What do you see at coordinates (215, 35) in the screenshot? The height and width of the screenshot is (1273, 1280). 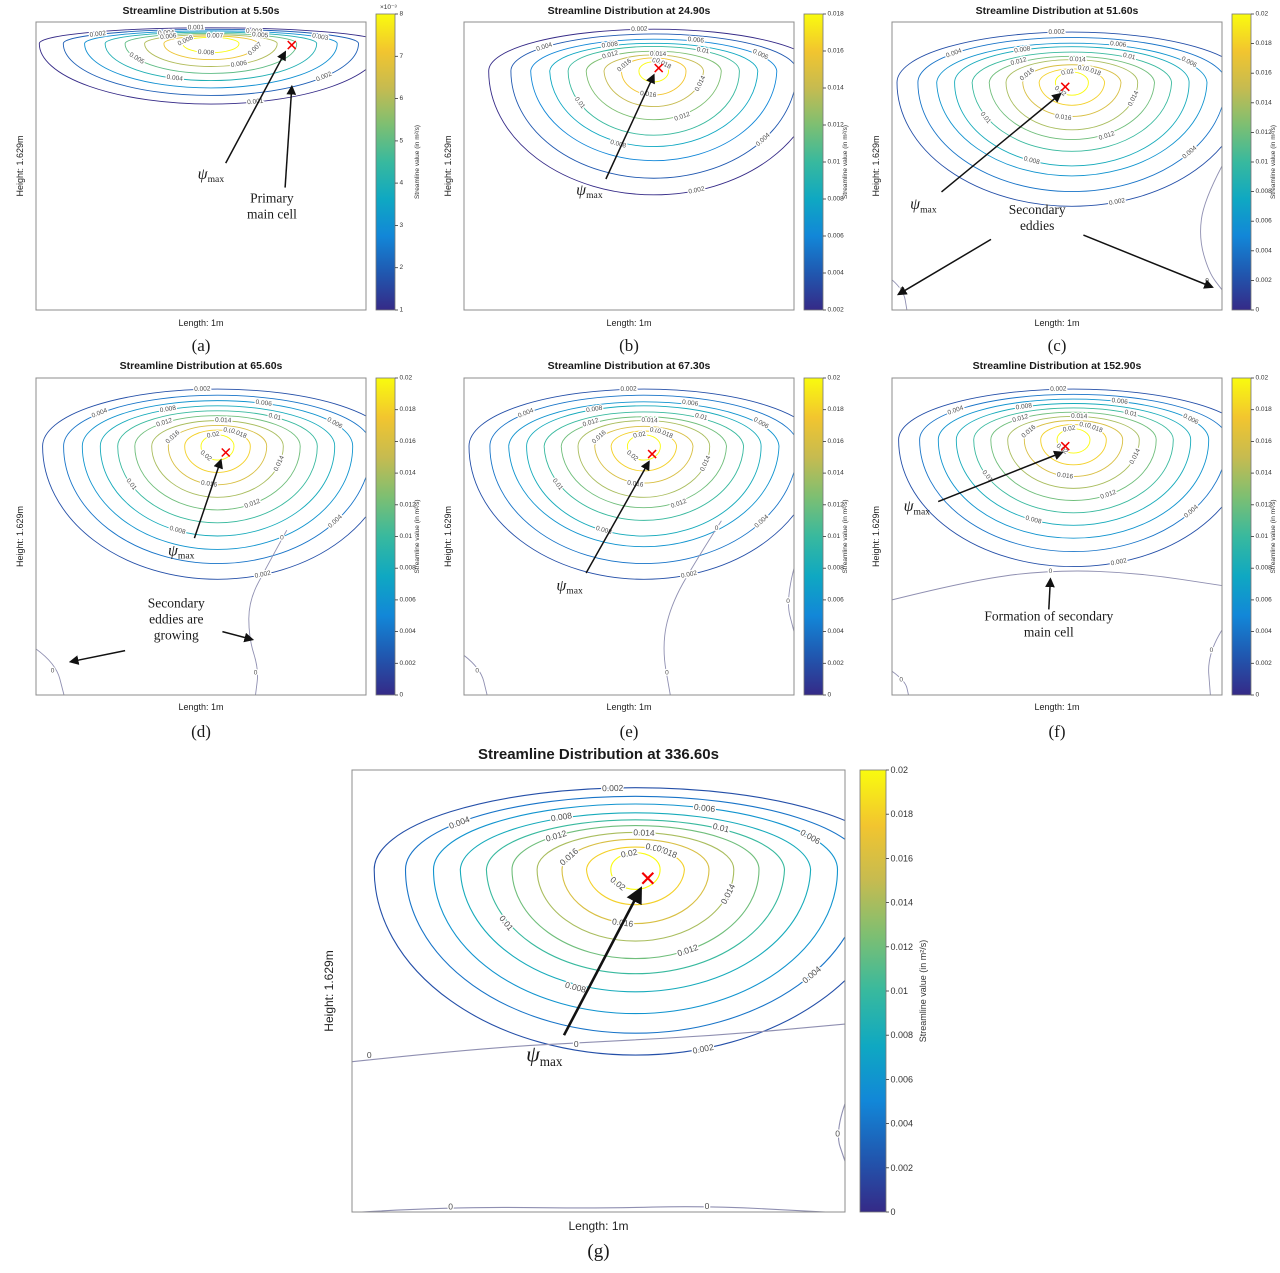 I see `contour-label: 0.007` at bounding box center [215, 35].